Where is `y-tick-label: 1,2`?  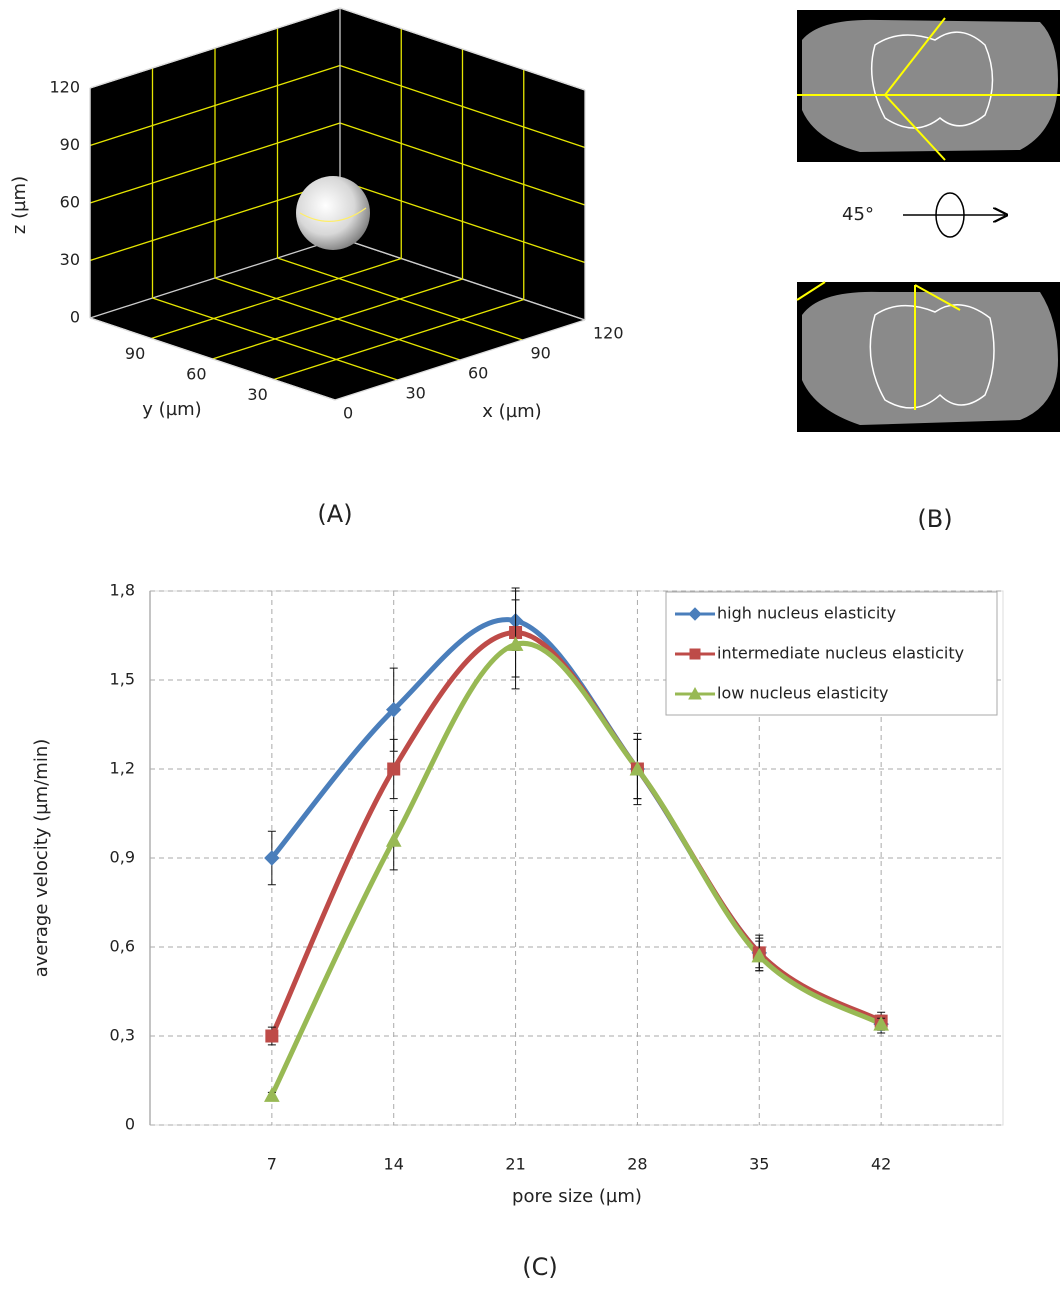
y-tick-label: 1,2 is located at coordinates (122, 768).